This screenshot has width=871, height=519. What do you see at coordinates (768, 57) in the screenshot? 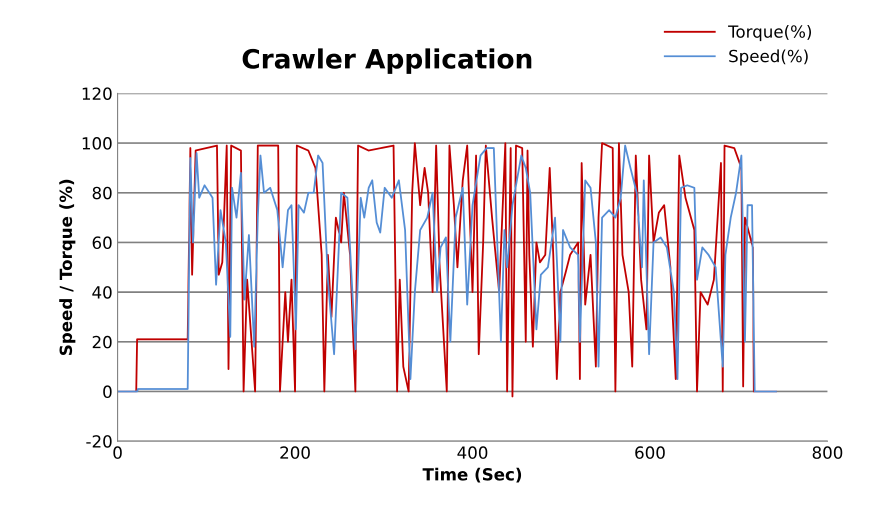
I see `legend-label: Speed(%)` at bounding box center [768, 57].